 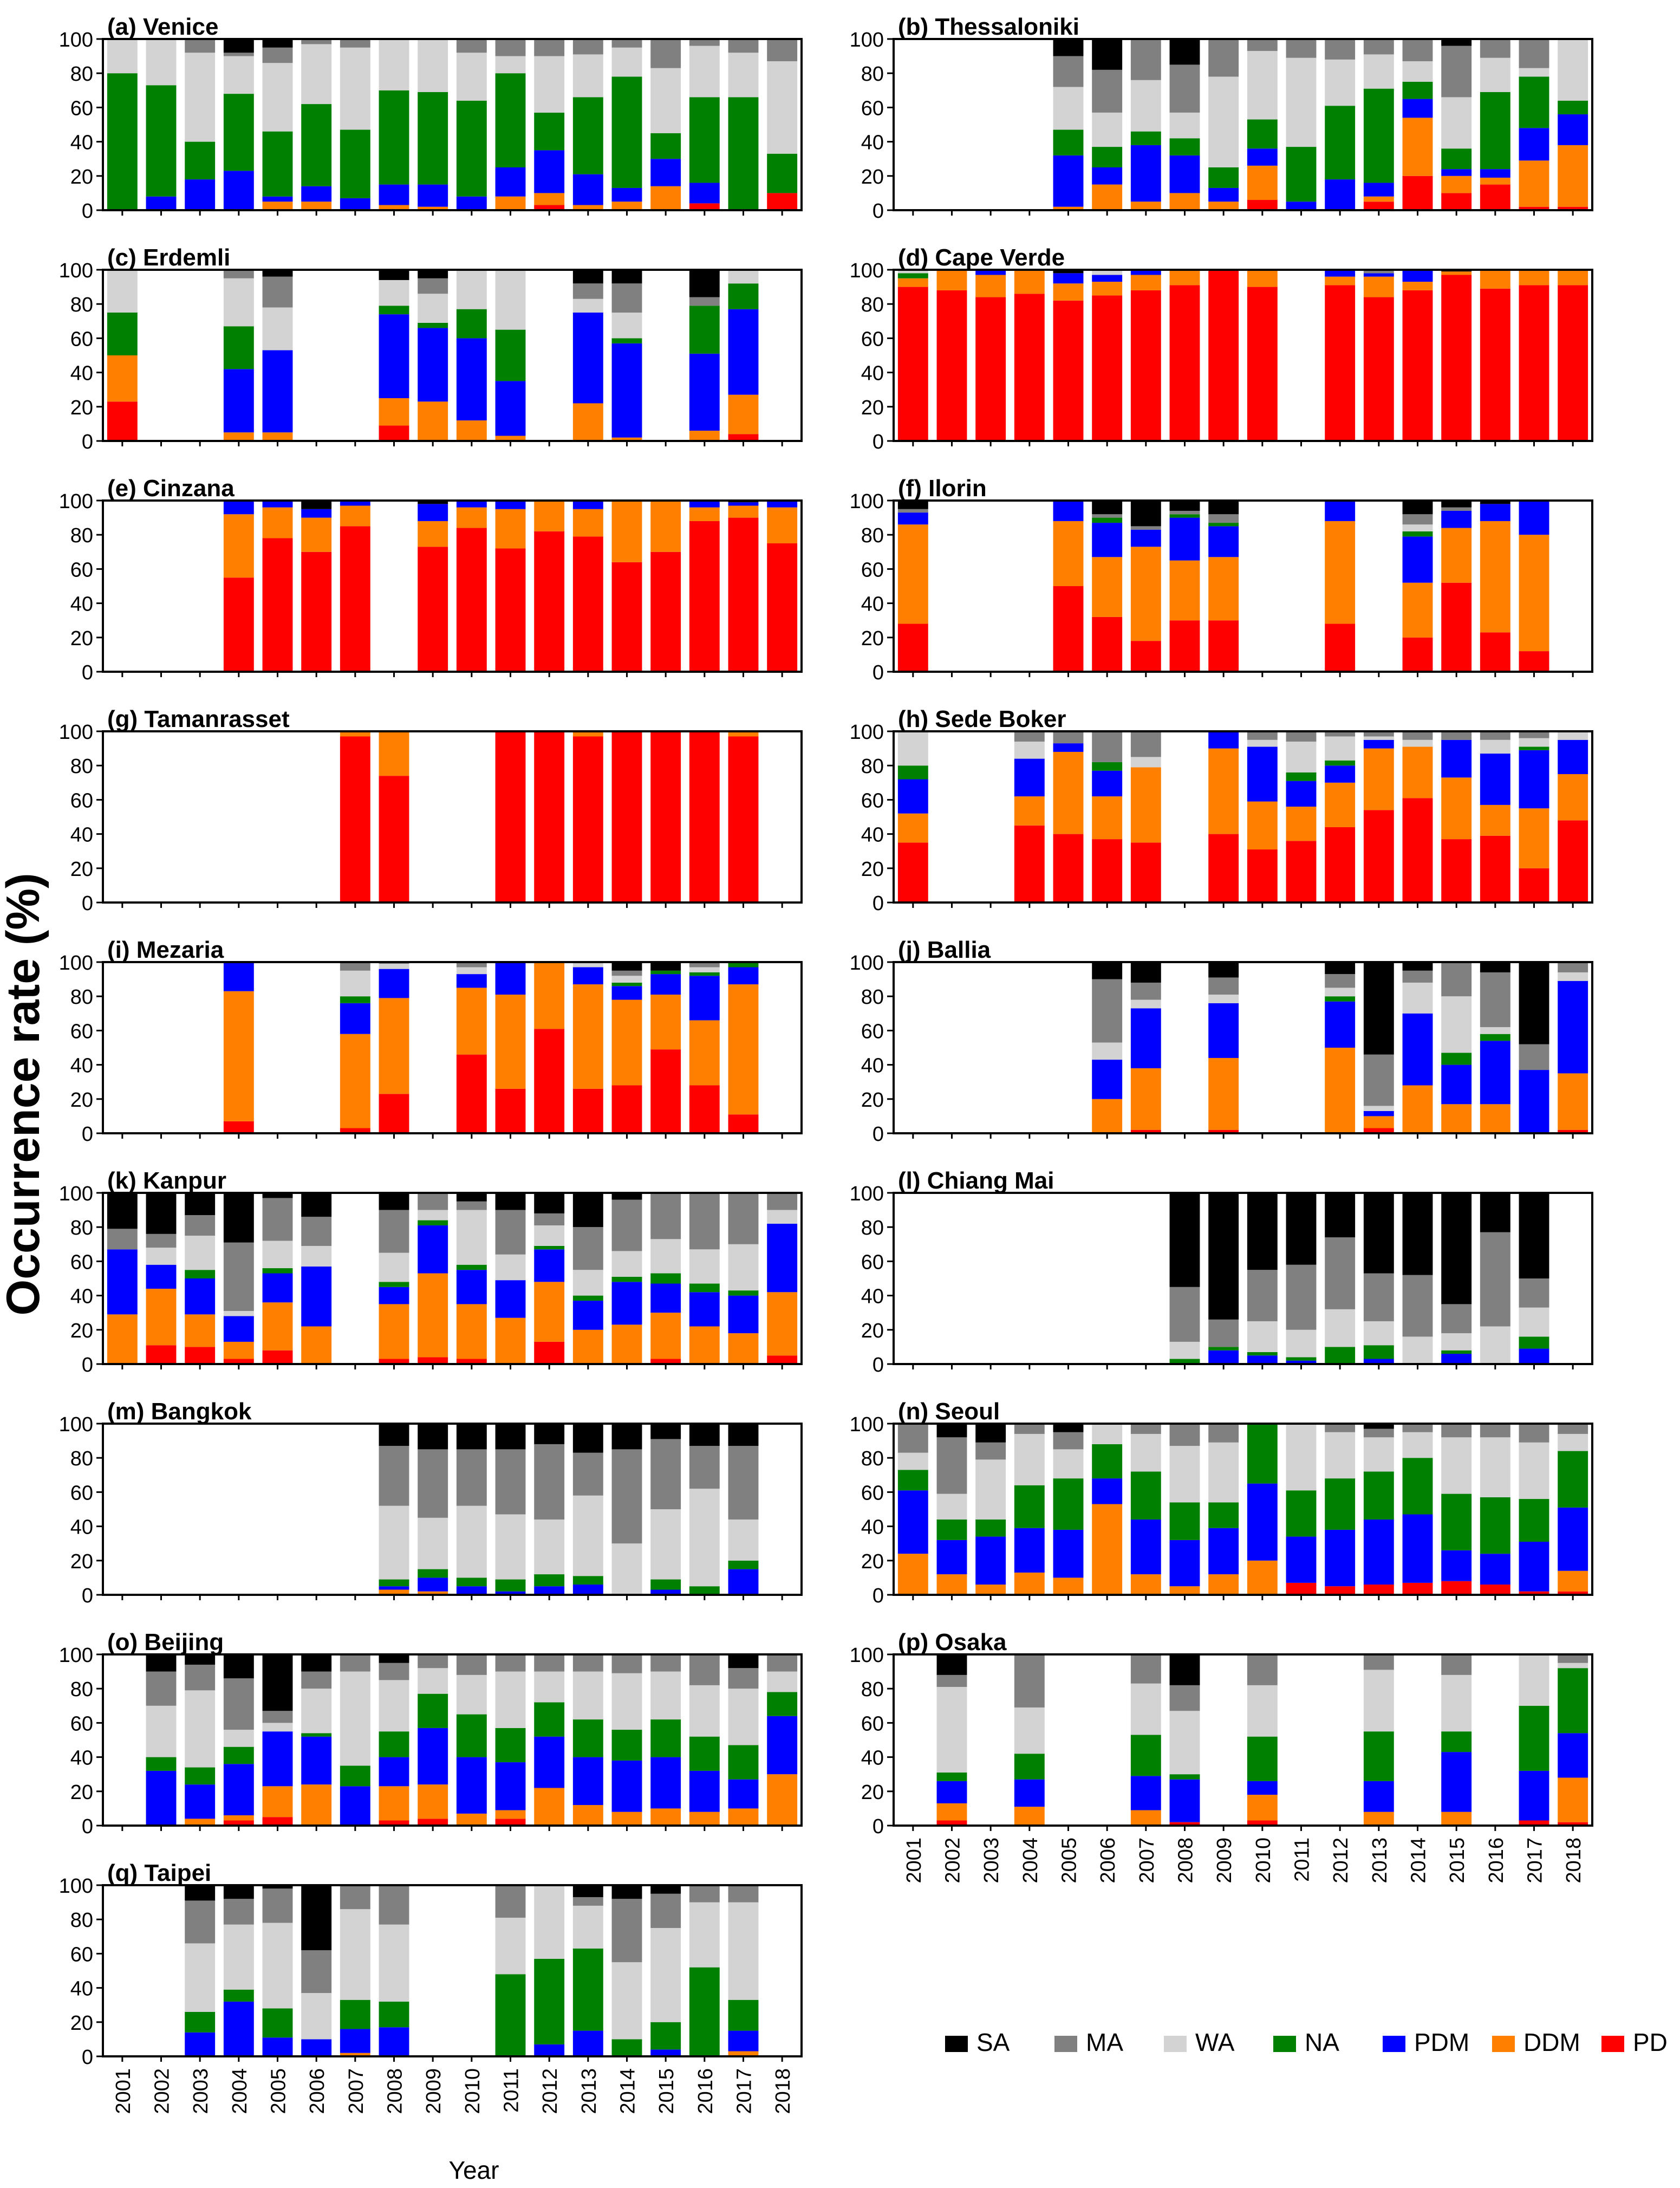 I want to click on bar-j-2012-DDM, so click(x=1340, y=1090).